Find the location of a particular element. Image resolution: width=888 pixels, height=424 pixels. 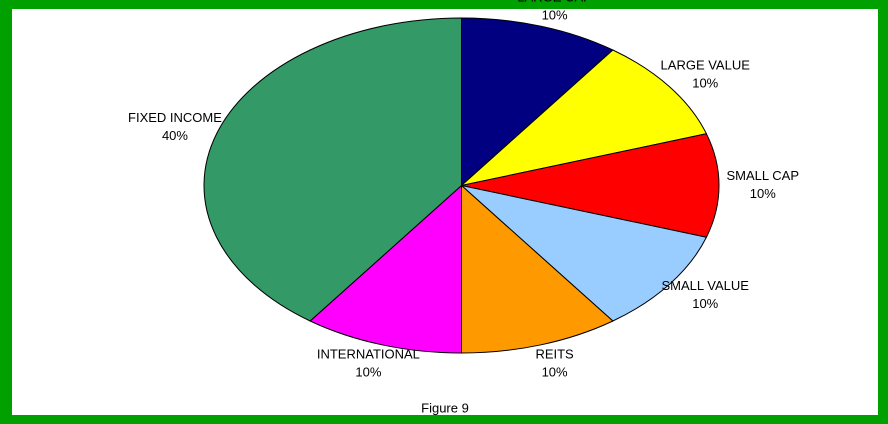

caption: Figure 9 is located at coordinates (445, 407).